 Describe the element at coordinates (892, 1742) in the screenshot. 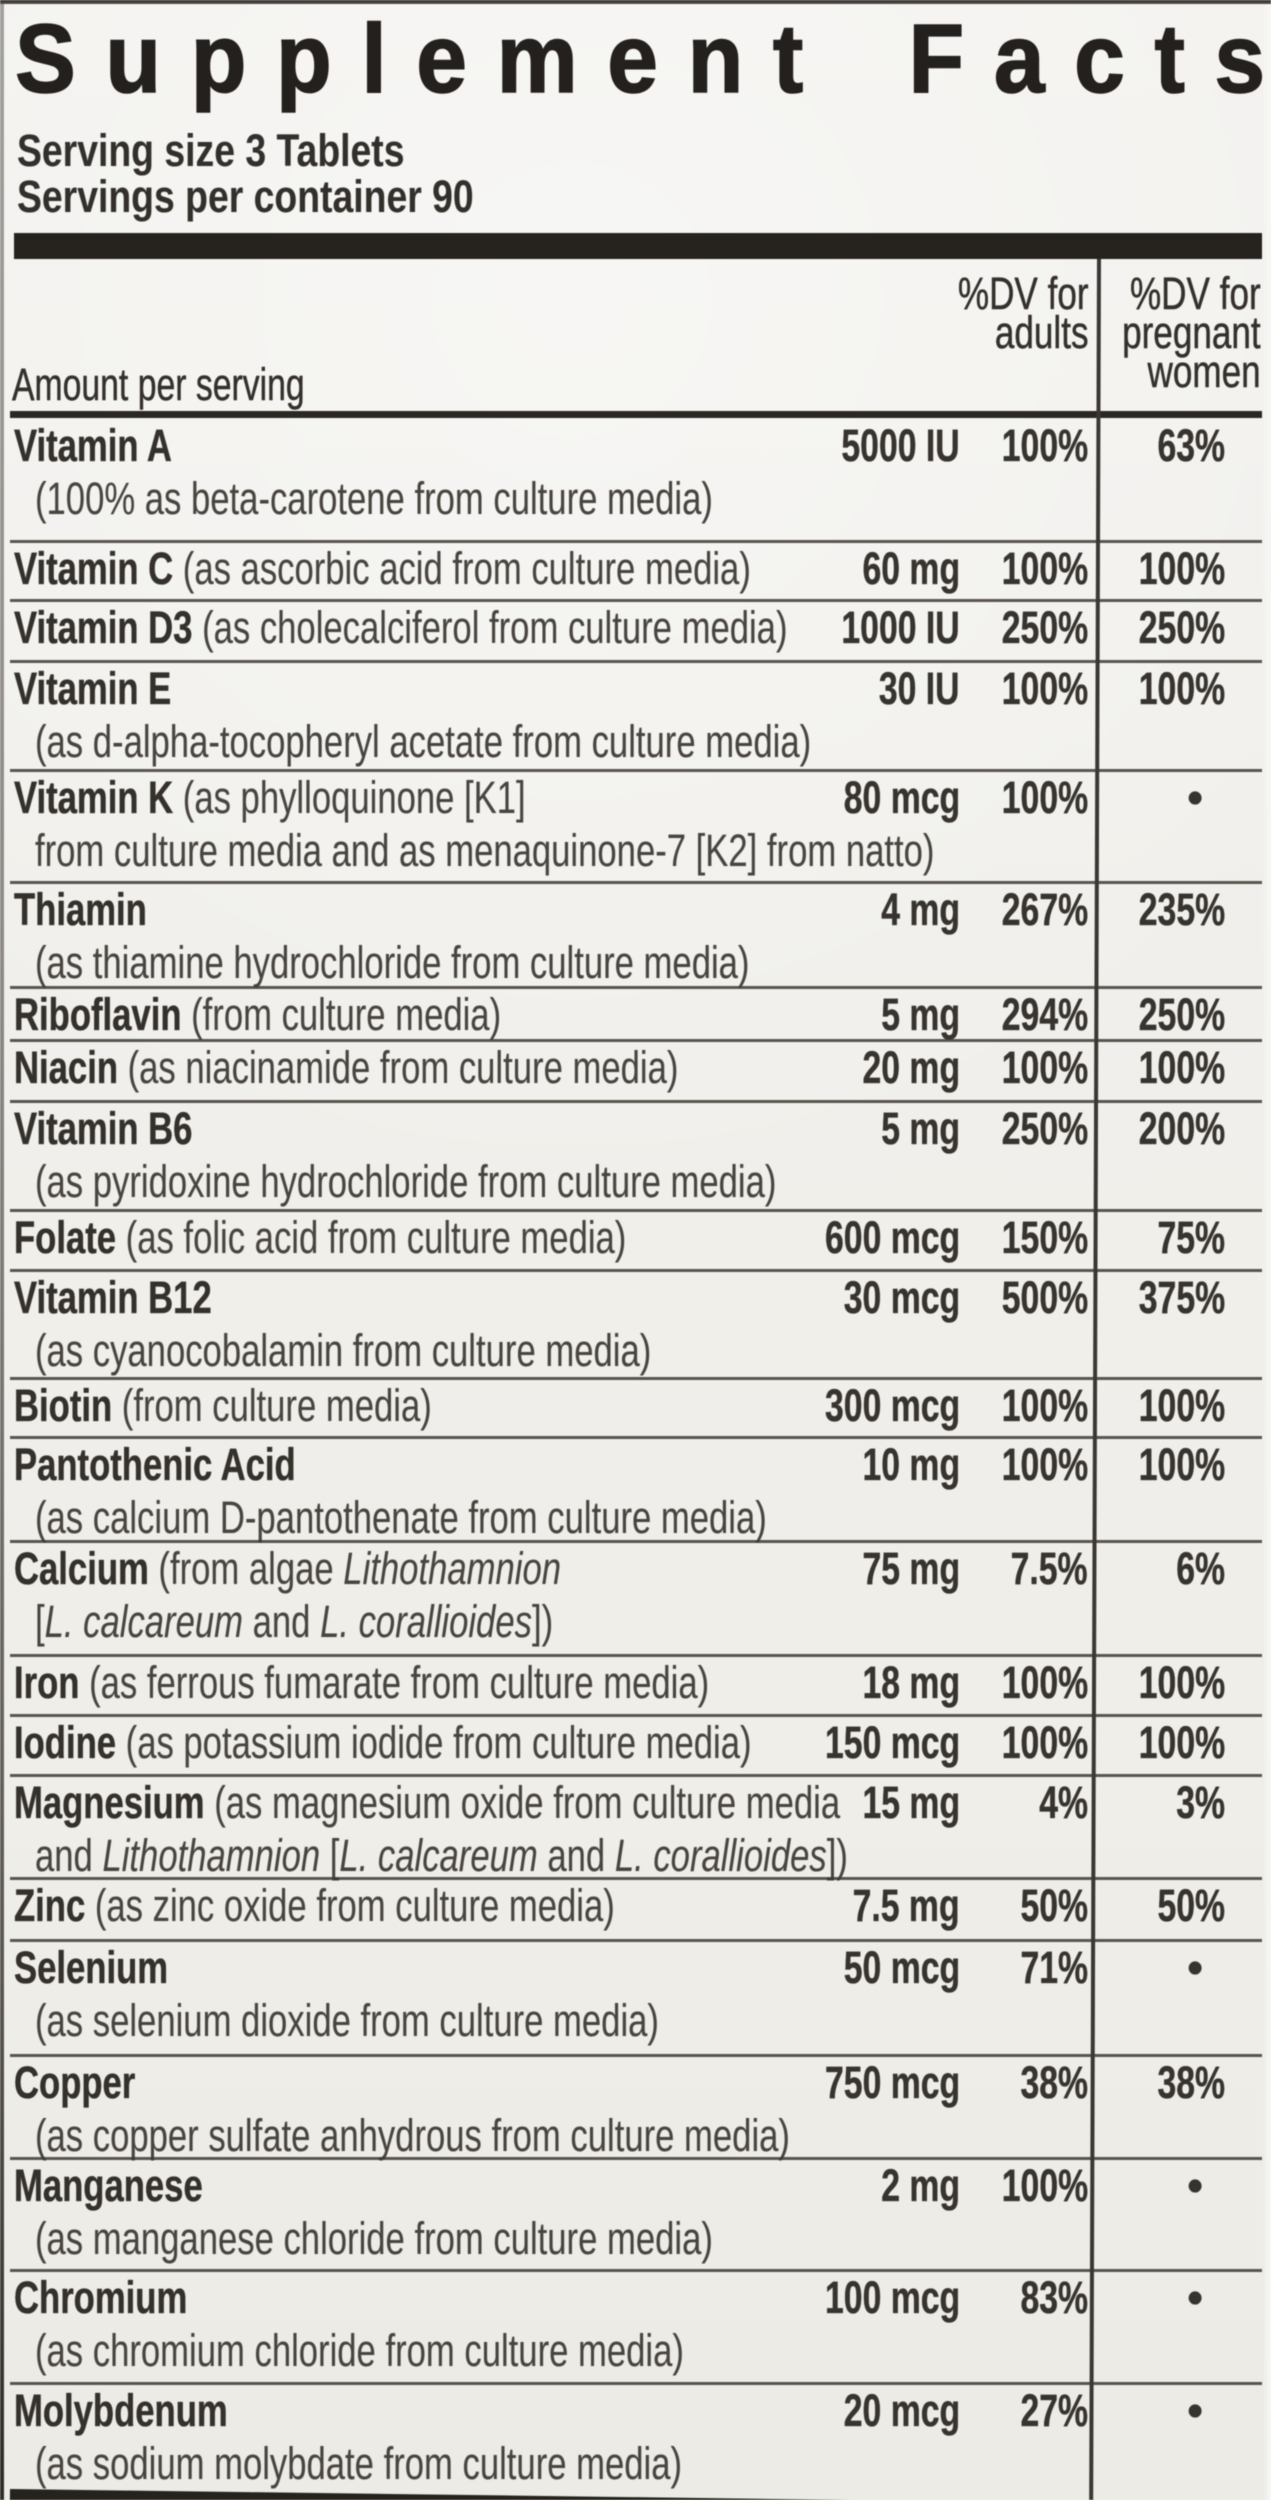

I see `amount-value-text: 150 mcg` at that location.